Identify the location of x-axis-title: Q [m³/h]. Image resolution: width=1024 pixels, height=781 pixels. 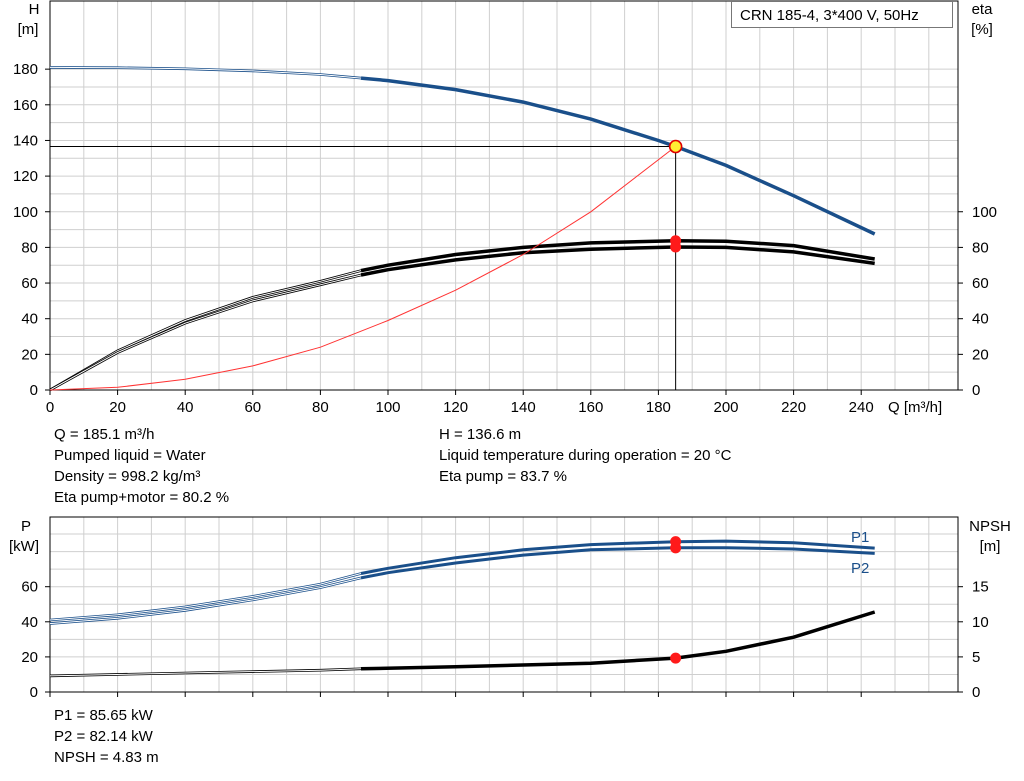
(915, 407).